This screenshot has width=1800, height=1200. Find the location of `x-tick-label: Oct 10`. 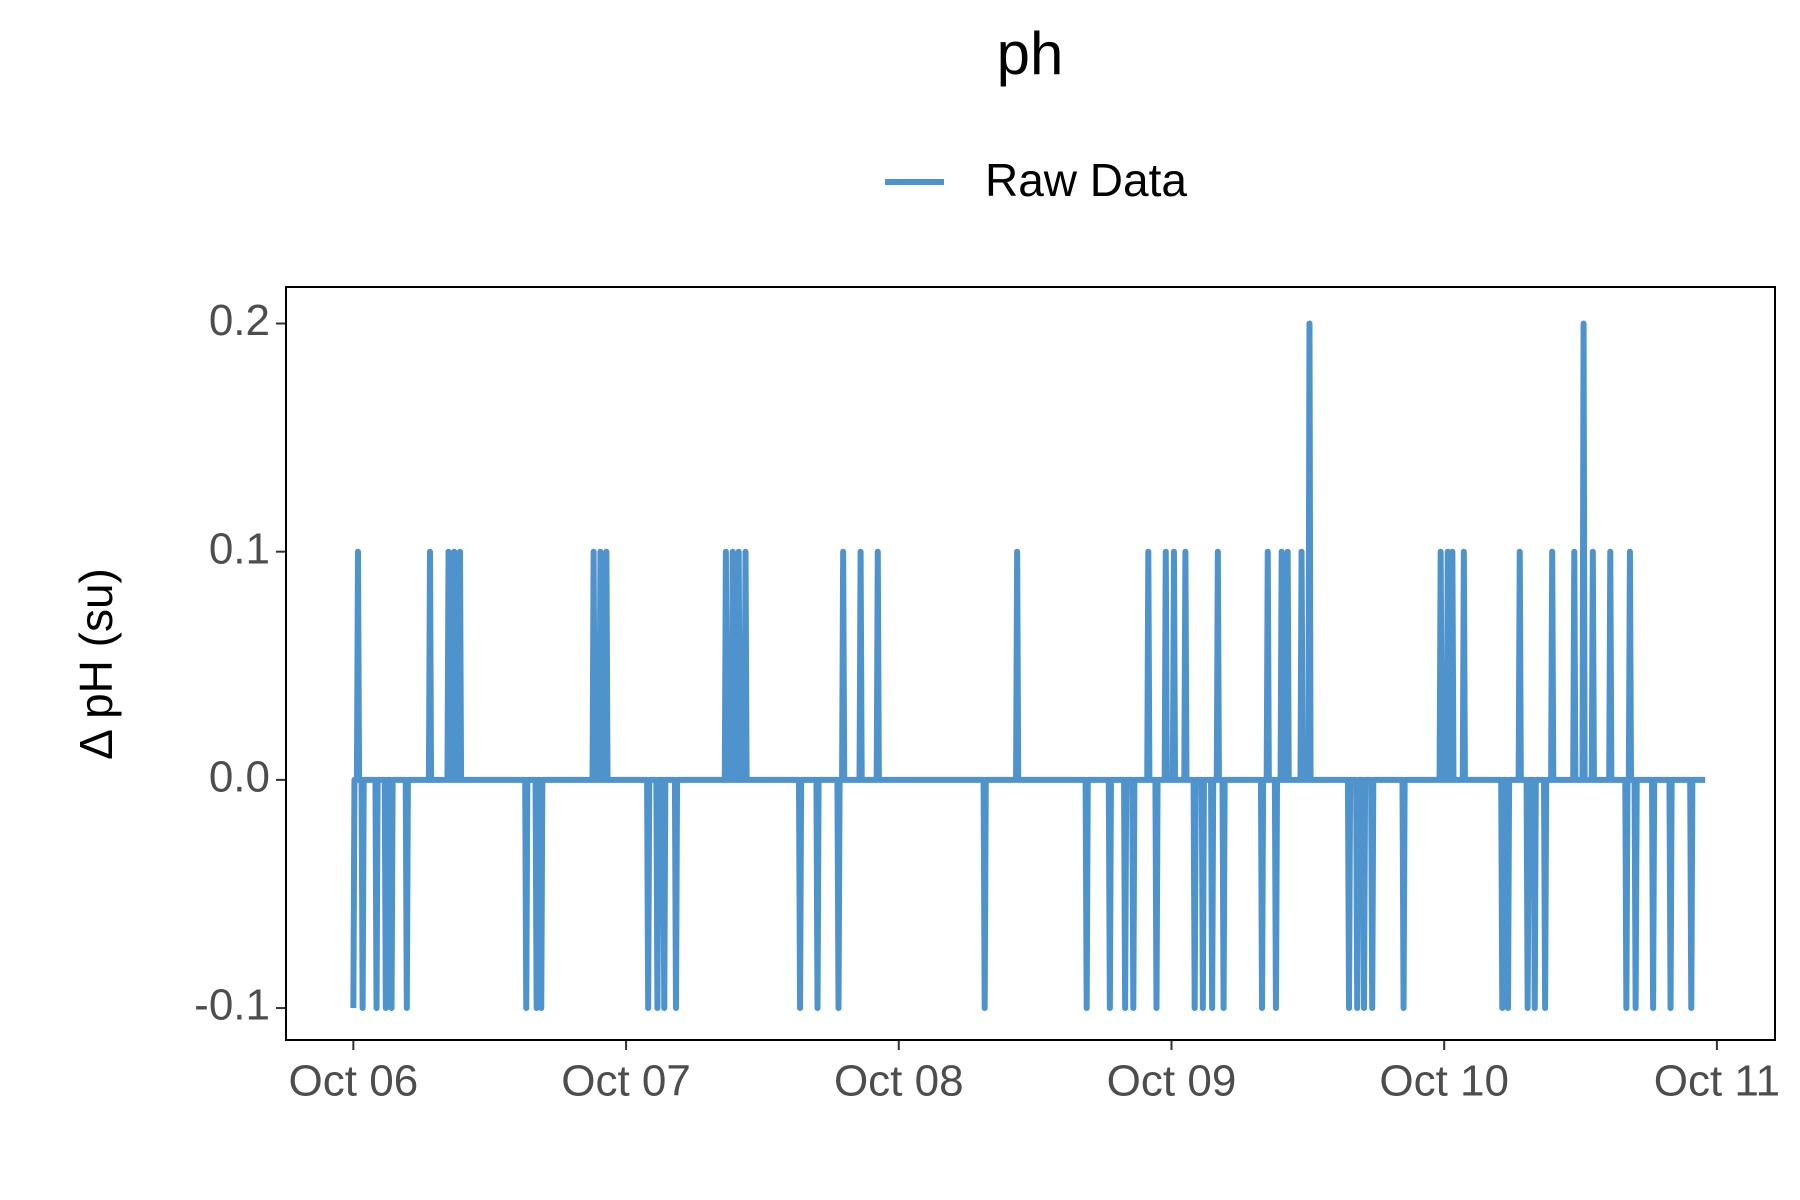

x-tick-label: Oct 10 is located at coordinates (1444, 1081).